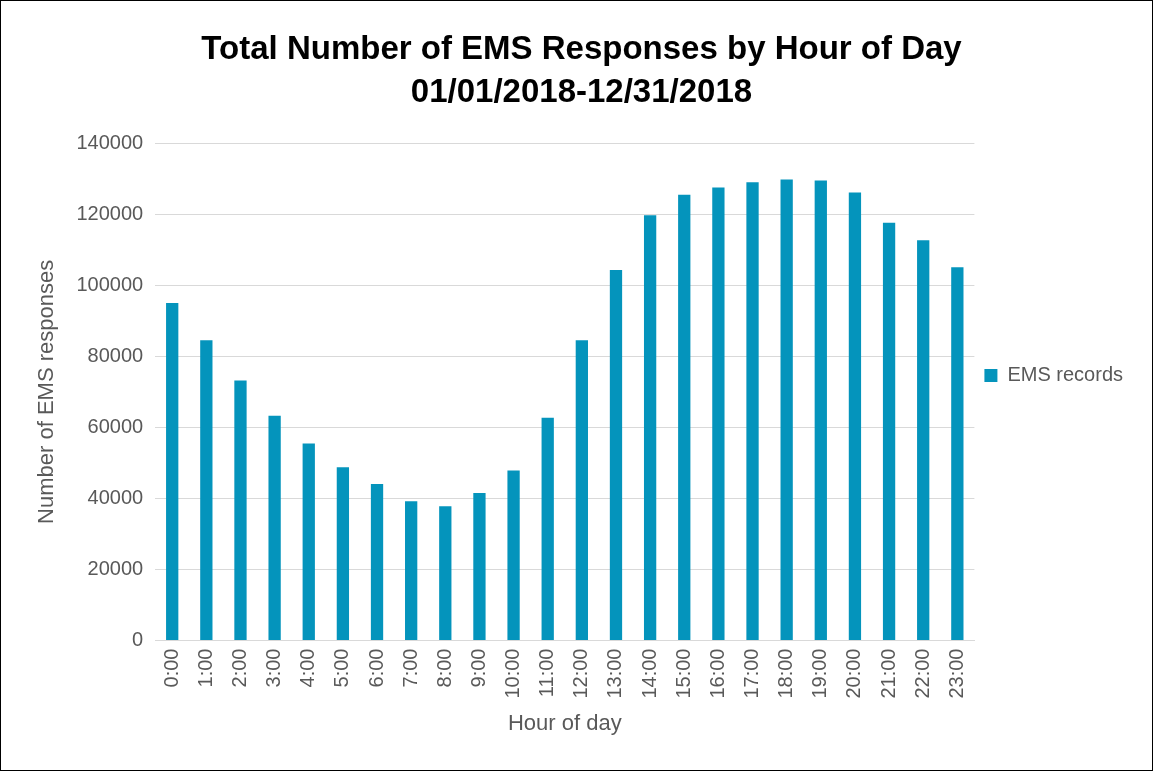 The image size is (1153, 771). I want to click on x-tick-label: 12:00, so click(580, 673).